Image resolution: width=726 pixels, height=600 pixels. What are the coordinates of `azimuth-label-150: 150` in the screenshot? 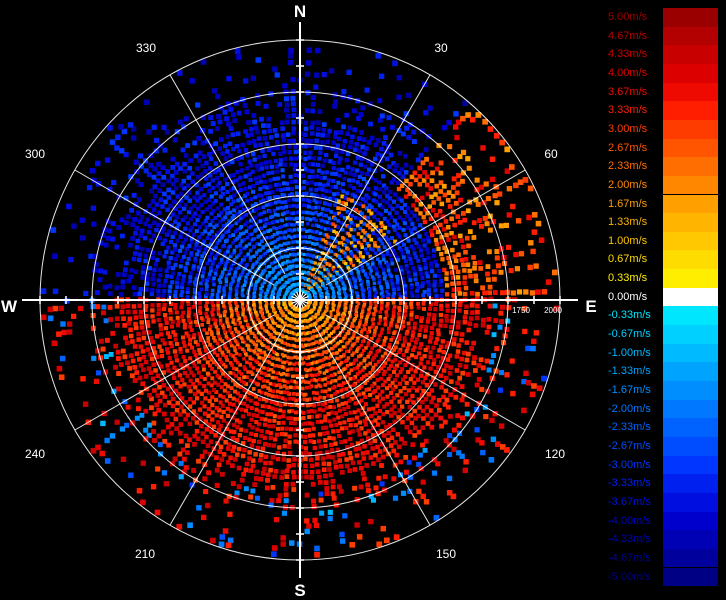 It's located at (446, 554).